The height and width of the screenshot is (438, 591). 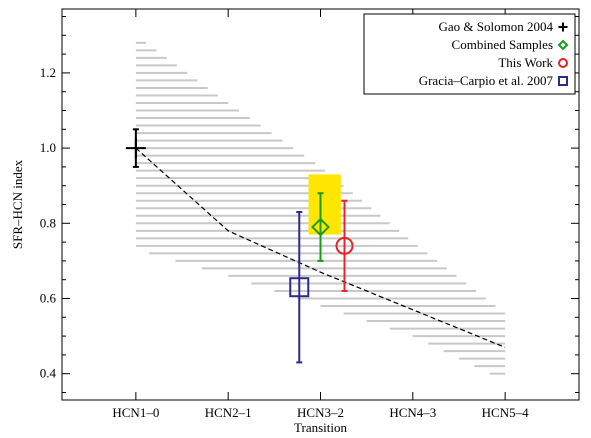 I want to click on legend-label: Gracia–Carpio et al. 2007, so click(x=486, y=80).